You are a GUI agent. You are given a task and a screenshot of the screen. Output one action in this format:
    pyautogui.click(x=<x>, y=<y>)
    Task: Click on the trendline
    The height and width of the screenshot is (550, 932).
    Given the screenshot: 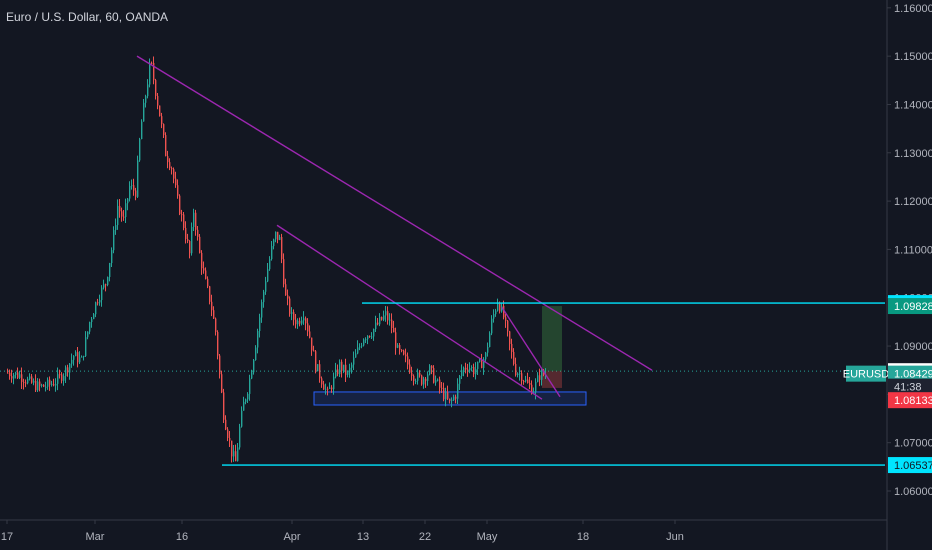 What is the action you would take?
    pyautogui.click(x=409, y=312)
    